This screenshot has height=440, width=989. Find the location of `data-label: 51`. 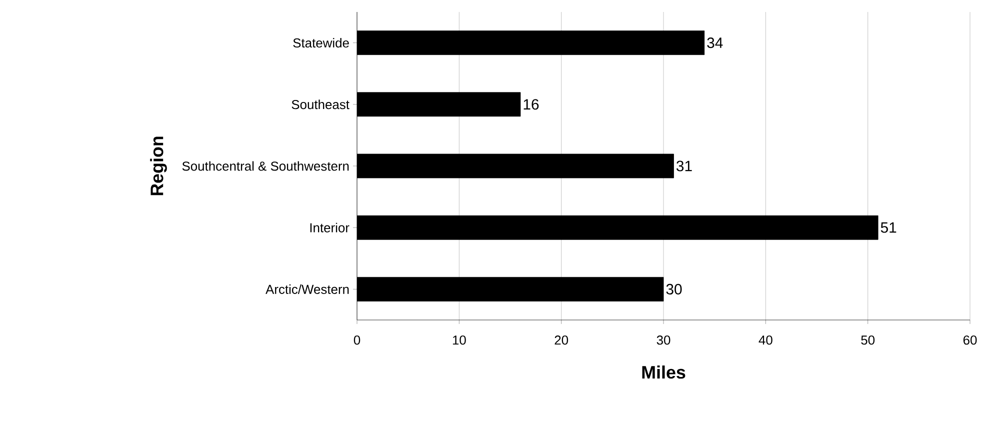

data-label: 51 is located at coordinates (888, 227).